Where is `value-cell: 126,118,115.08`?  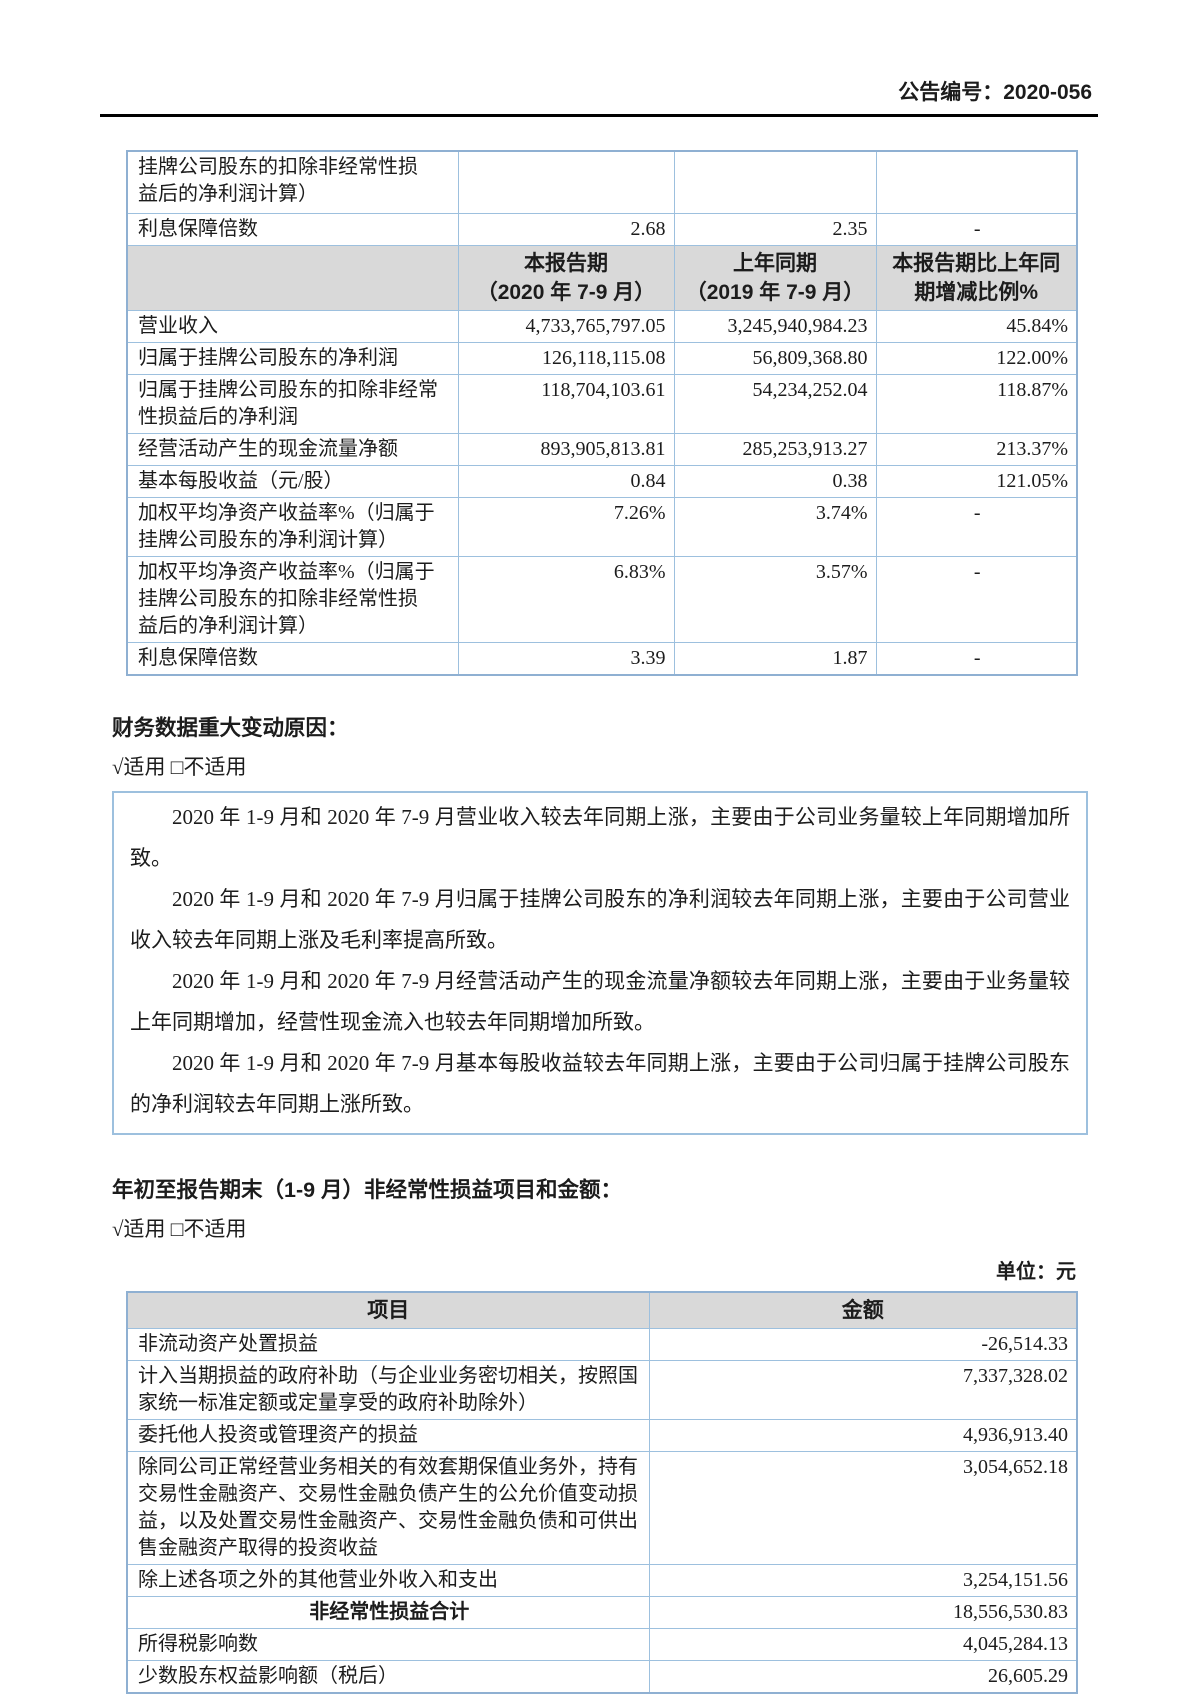
value-cell: 126,118,115.08 is located at coordinates (566, 358).